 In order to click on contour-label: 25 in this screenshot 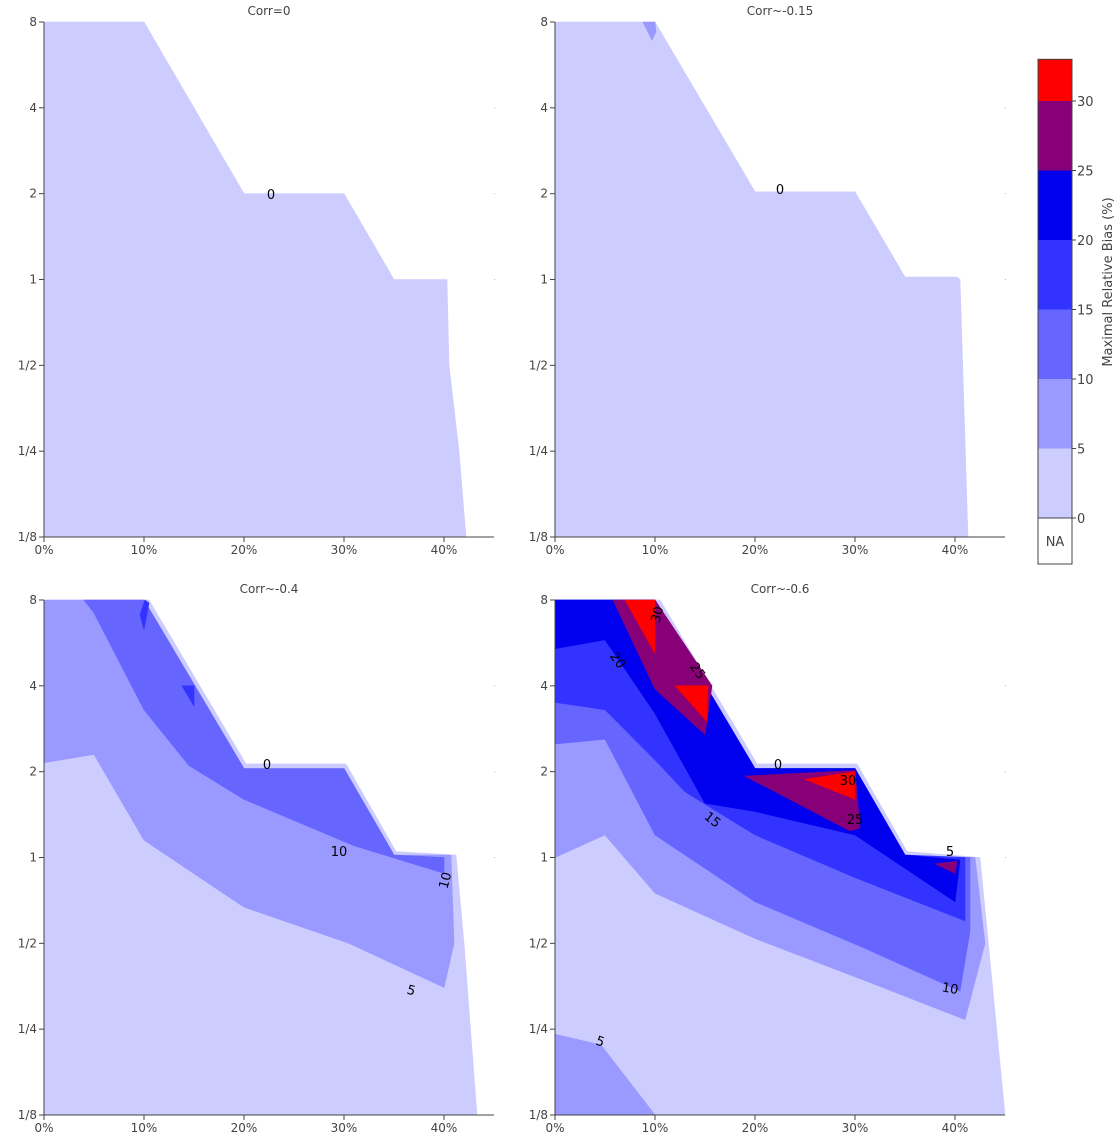, I will do `click(855, 820)`.